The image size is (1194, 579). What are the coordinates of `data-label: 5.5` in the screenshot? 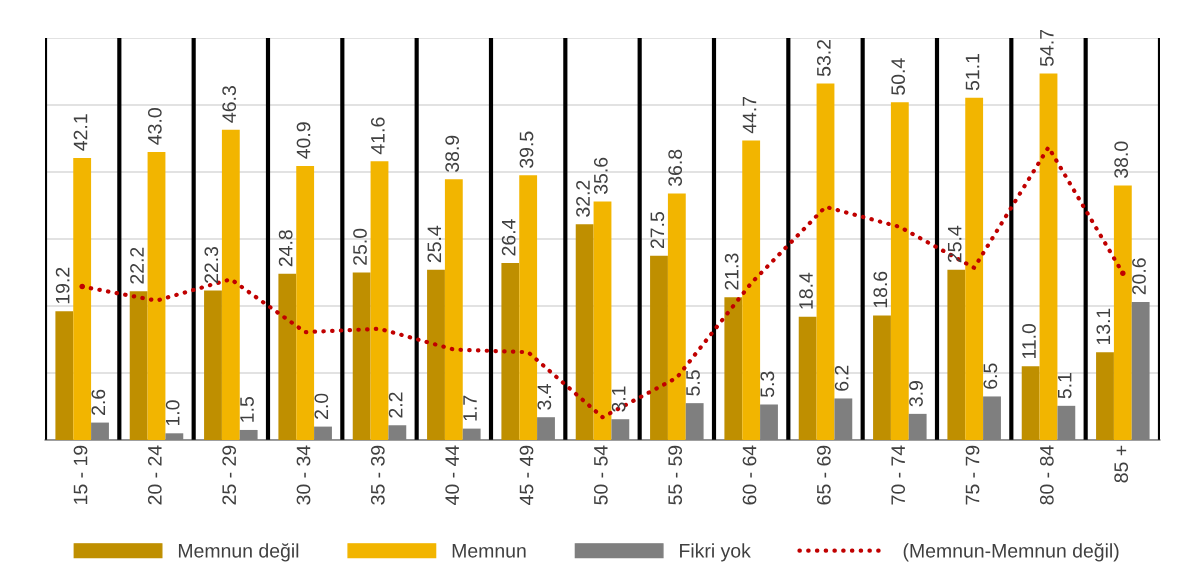 It's located at (693, 383).